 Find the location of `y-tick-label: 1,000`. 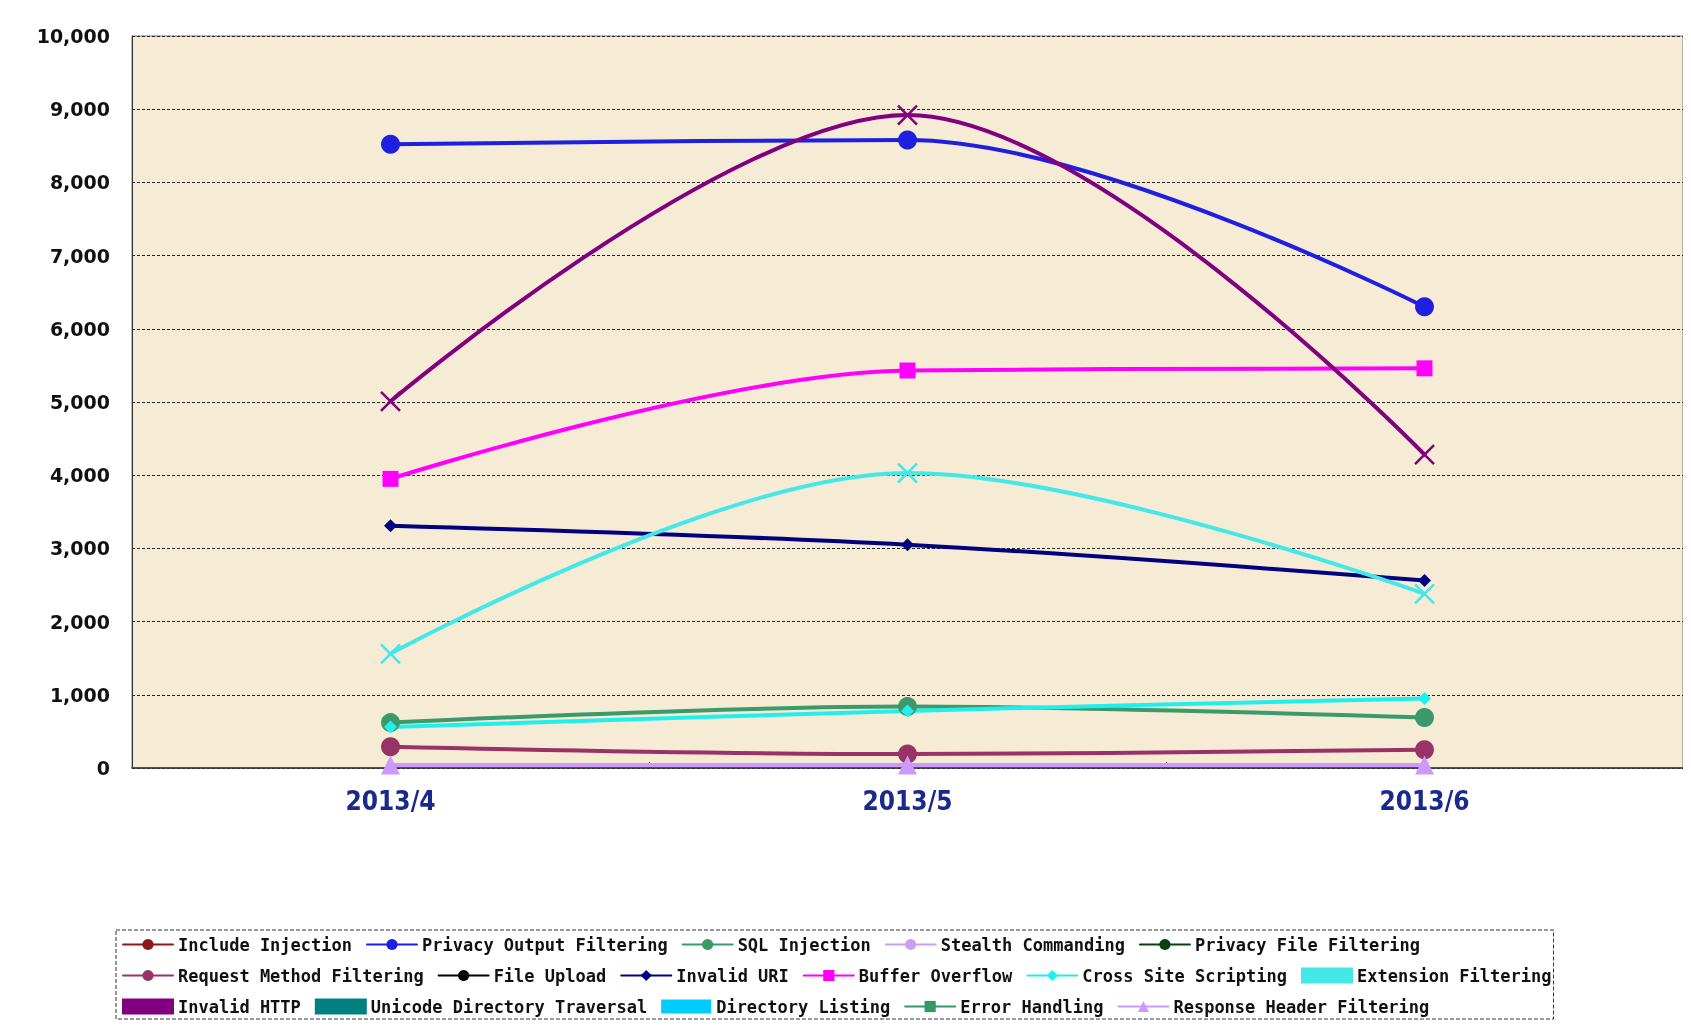

y-tick-label: 1,000 is located at coordinates (79, 694).